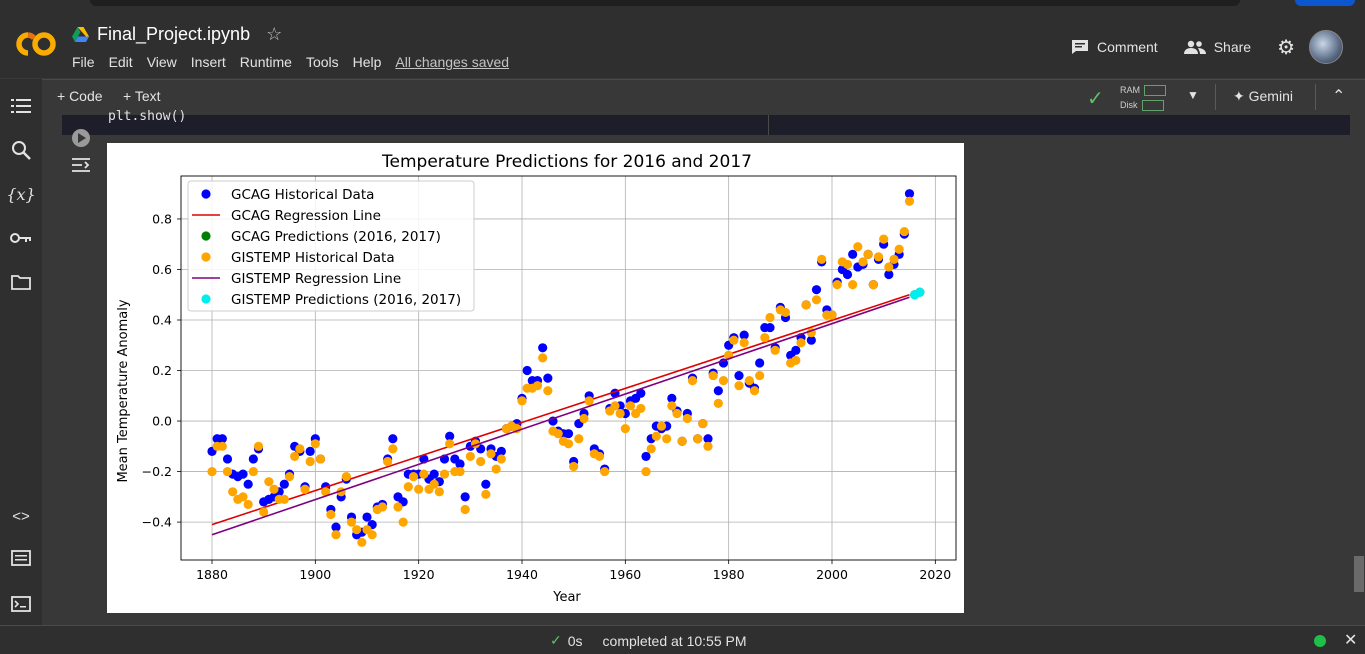 Image resolution: width=1365 pixels, height=654 pixels. Describe the element at coordinates (265, 62) in the screenshot. I see `menu-runtime: Runtime` at that location.